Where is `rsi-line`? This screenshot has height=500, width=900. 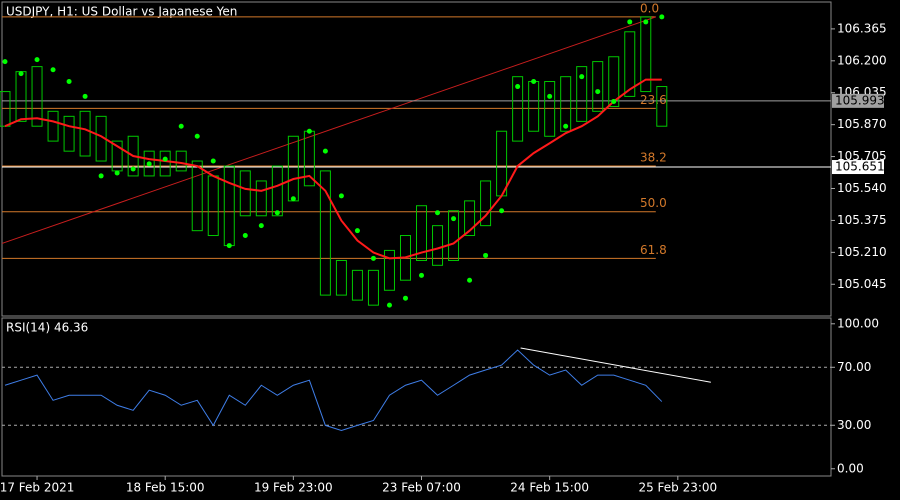
rsi-line is located at coordinates (333, 390).